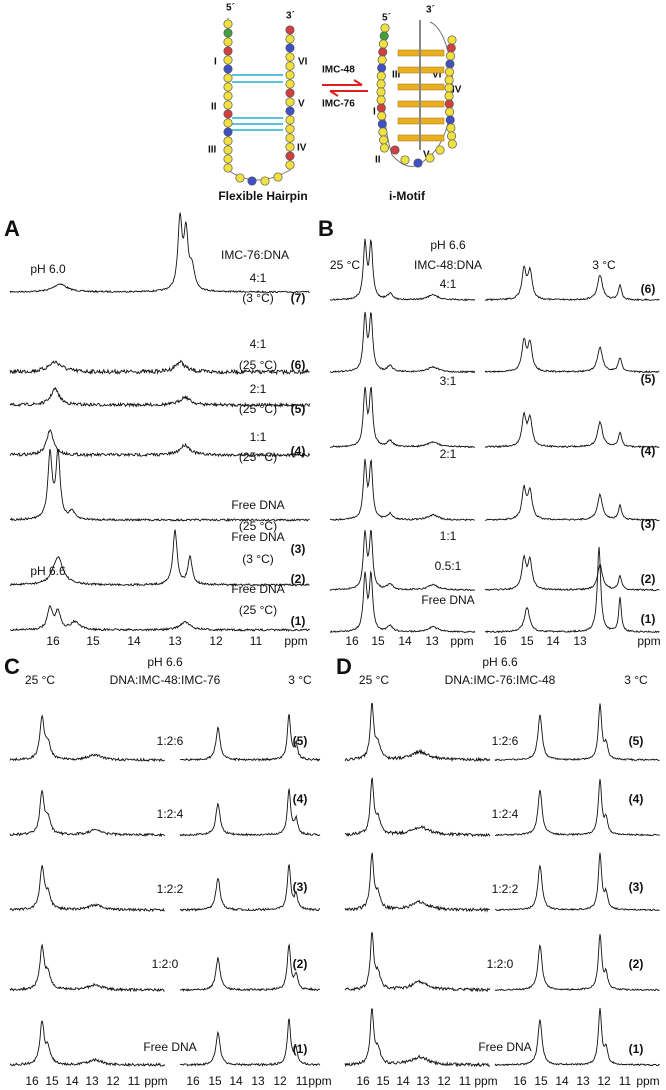 This screenshot has width=666, height=1090. What do you see at coordinates (215, 62) in the screenshot?
I see `label: I` at bounding box center [215, 62].